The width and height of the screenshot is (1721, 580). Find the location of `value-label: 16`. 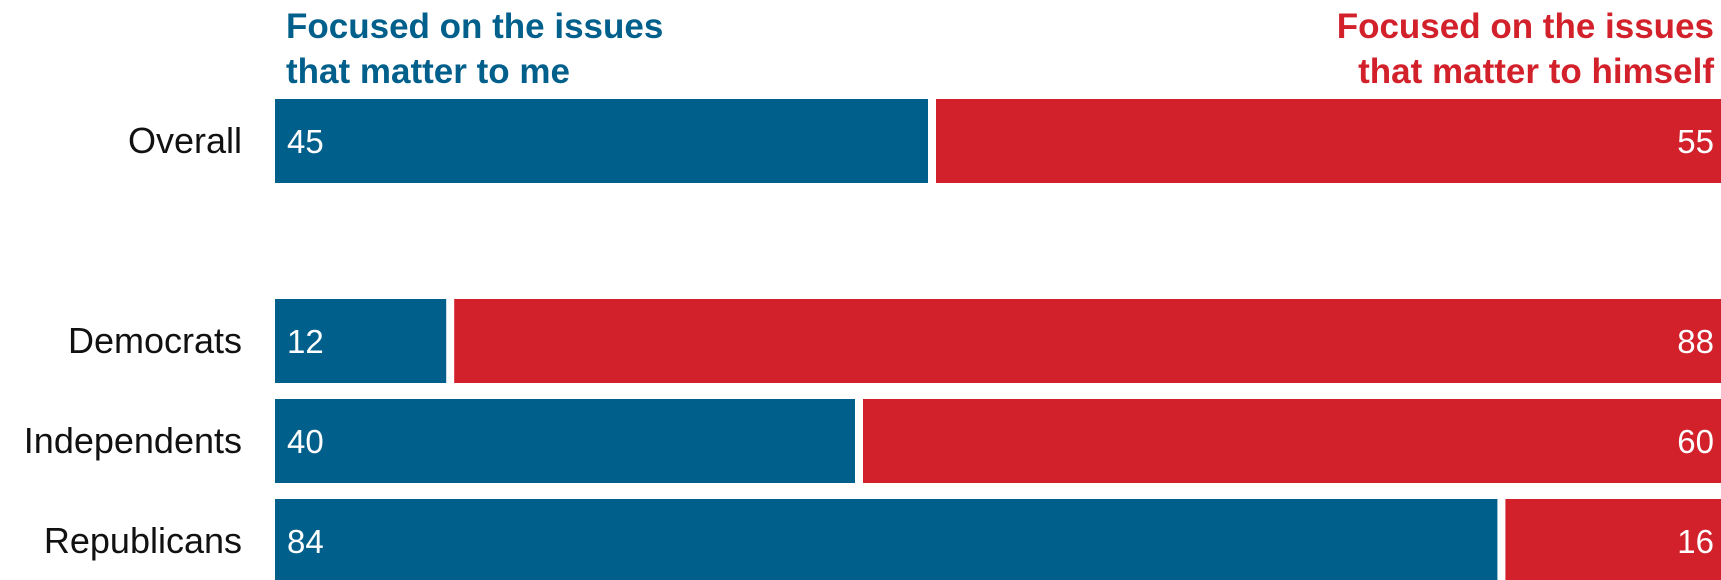

value-label: 16 is located at coordinates (1695, 541).